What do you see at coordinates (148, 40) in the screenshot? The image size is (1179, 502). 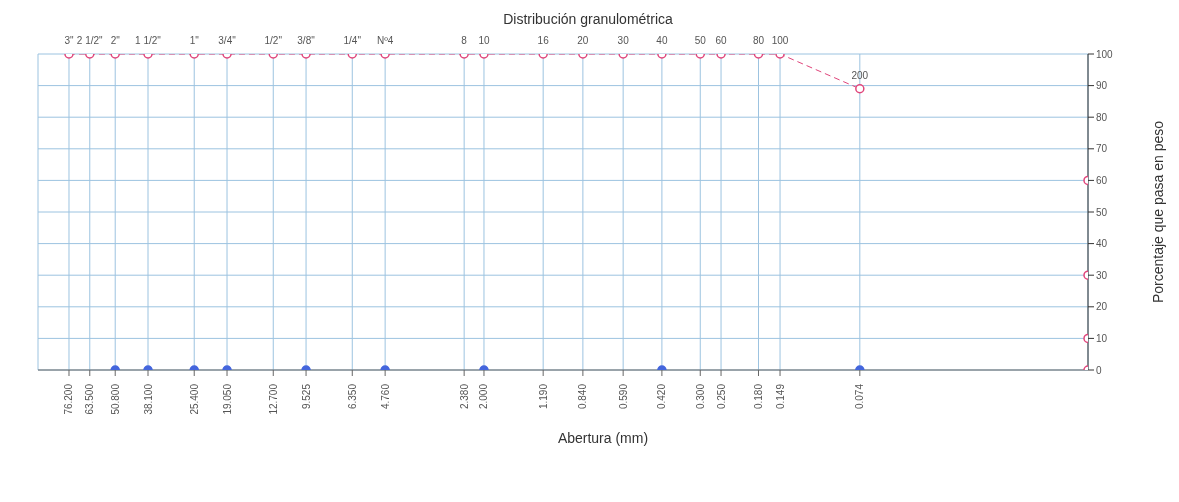 I see `annotation: 1 1/2"` at bounding box center [148, 40].